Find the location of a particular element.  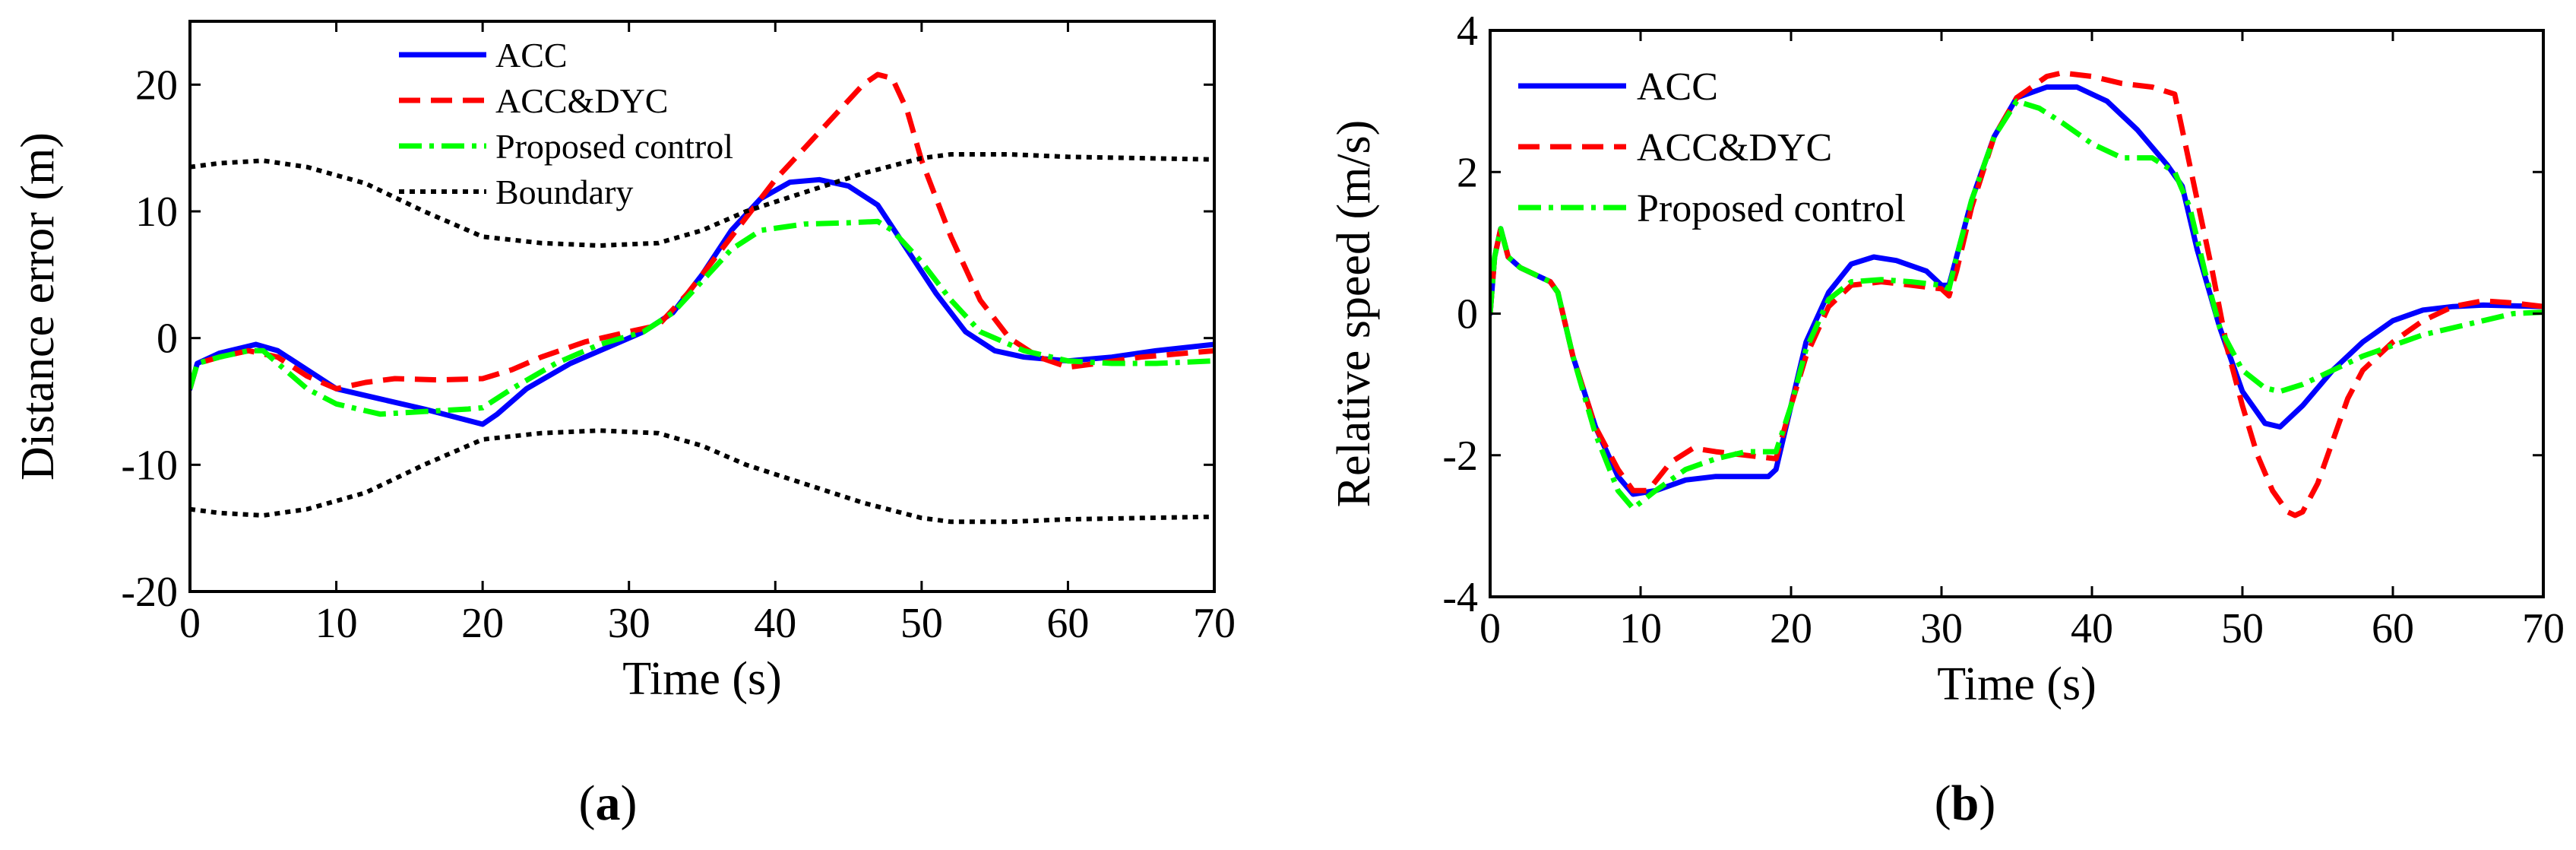

legend: ACC ACC&DYC Proposed control Boundary is located at coordinates (566, 123).